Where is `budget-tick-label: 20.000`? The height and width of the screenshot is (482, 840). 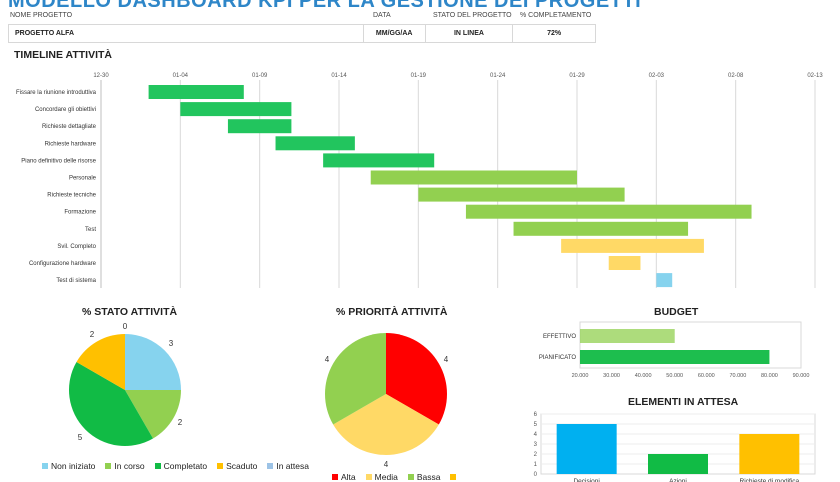
budget-tick-label: 20.000 is located at coordinates (580, 376).